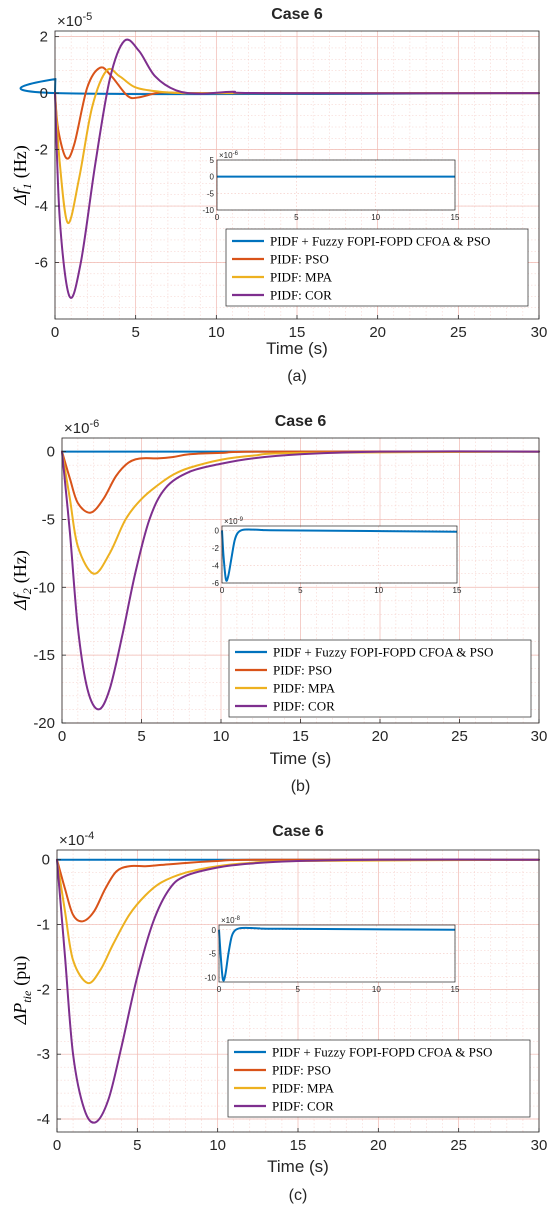 The image size is (550, 1220). I want to click on inset-plot: 0 5 10 15 0 -5 -10 ×10-8, so click(332, 955).